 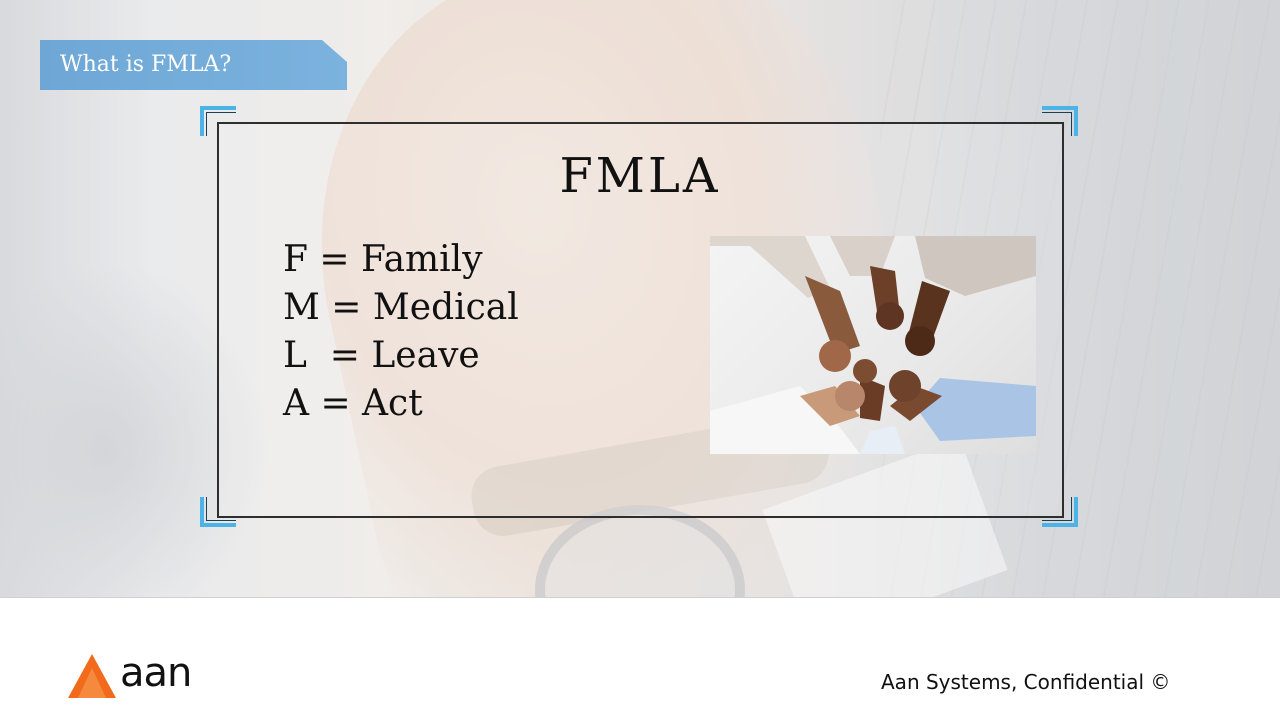 What do you see at coordinates (218, 512) in the screenshot?
I see `frame-corner-bottom-left` at bounding box center [218, 512].